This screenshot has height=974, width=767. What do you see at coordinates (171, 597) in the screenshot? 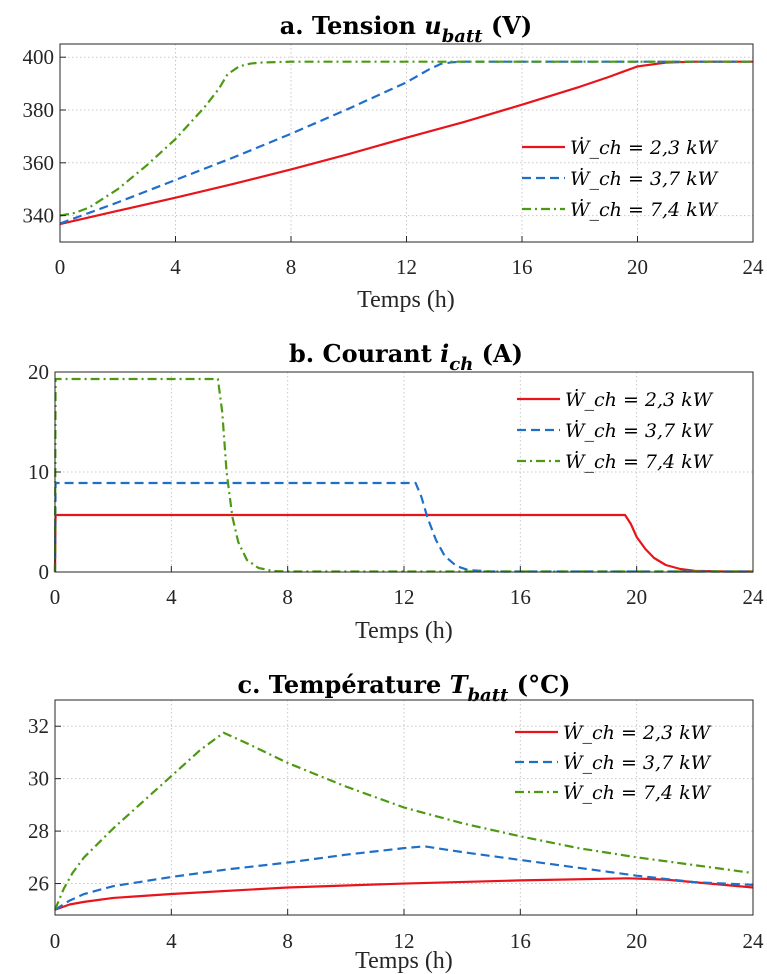
I see `panel-b-xtick-label: 4` at bounding box center [171, 597].